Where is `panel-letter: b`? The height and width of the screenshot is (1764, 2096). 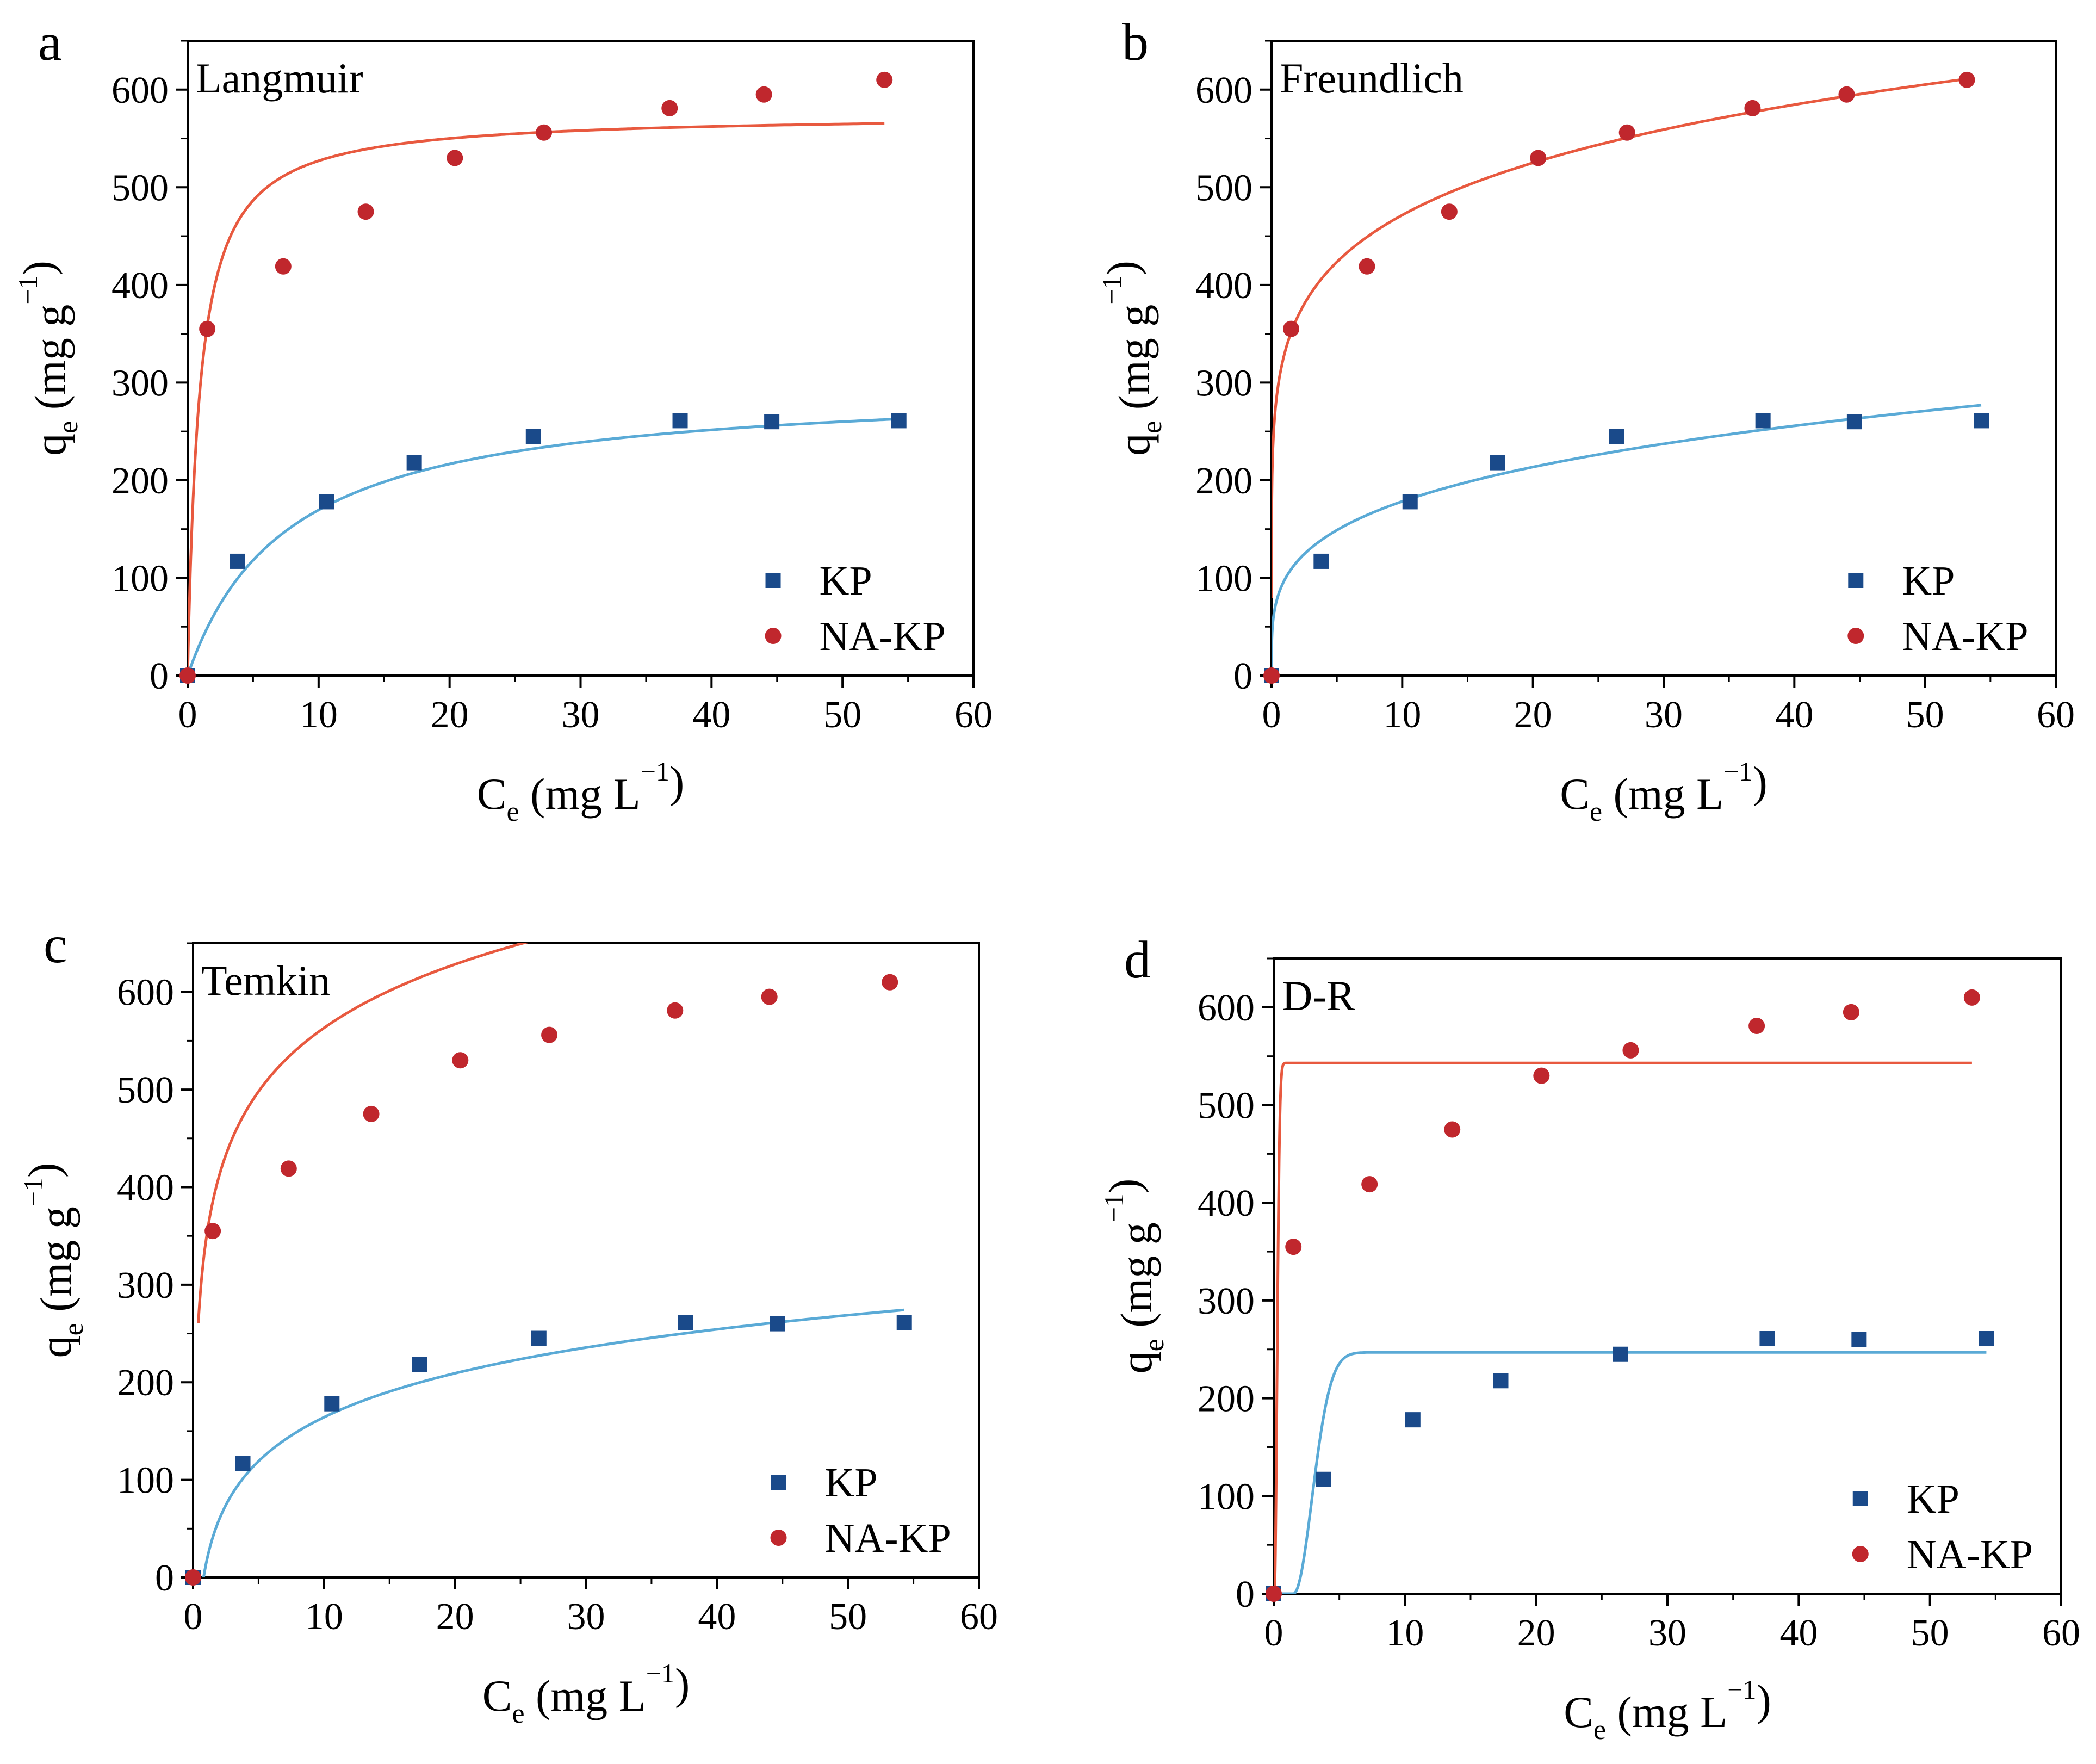
panel-letter: b is located at coordinates (1135, 42).